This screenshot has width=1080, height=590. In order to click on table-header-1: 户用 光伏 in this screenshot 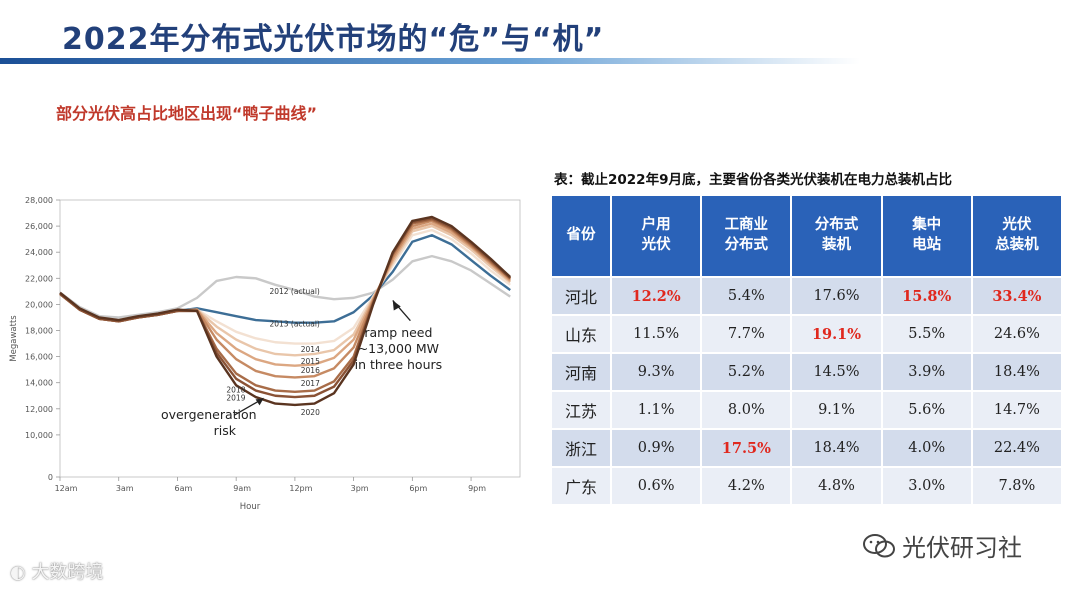, I will do `click(656, 236)`.